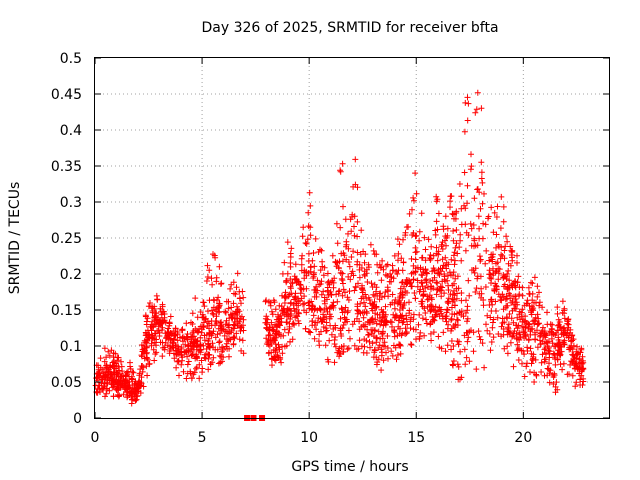 The image size is (640, 480). I want to click on y-tick-label: 0, so click(77, 419).